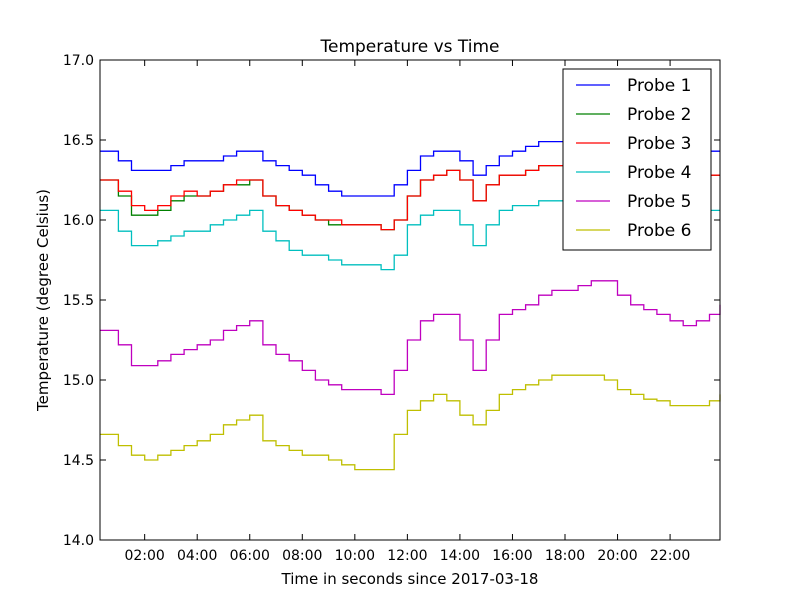  Describe the element at coordinates (659, 144) in the screenshot. I see `legend-label-probe-3: Probe 3` at that location.